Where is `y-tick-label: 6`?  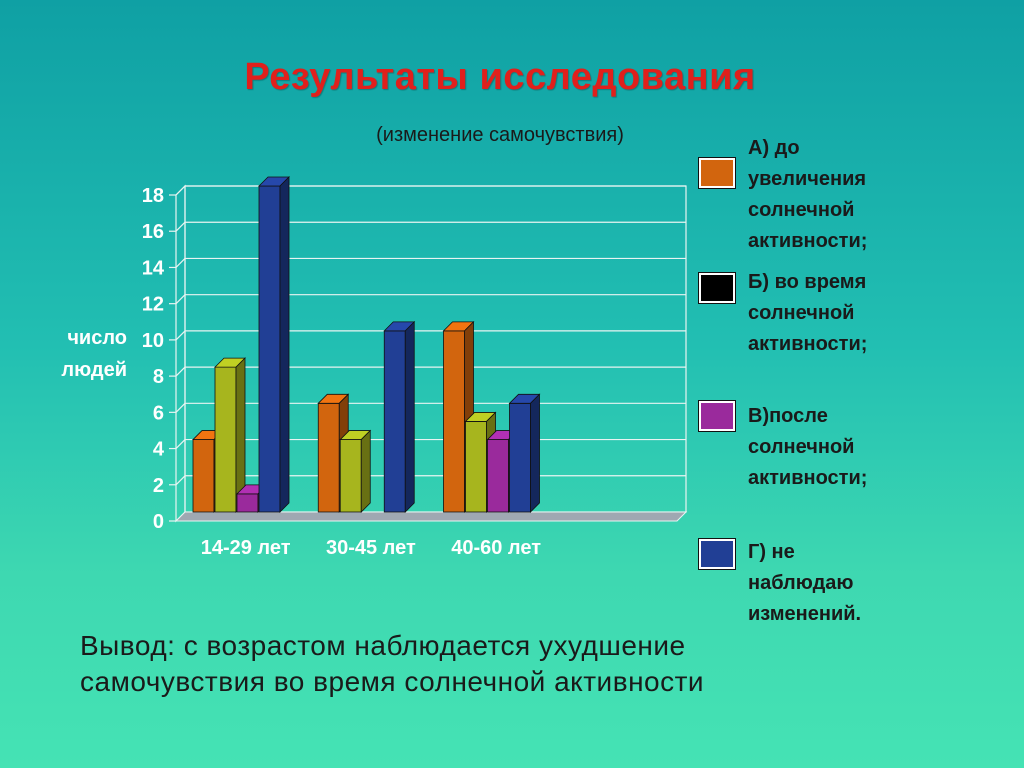
y-tick-label: 6 is located at coordinates (158, 413).